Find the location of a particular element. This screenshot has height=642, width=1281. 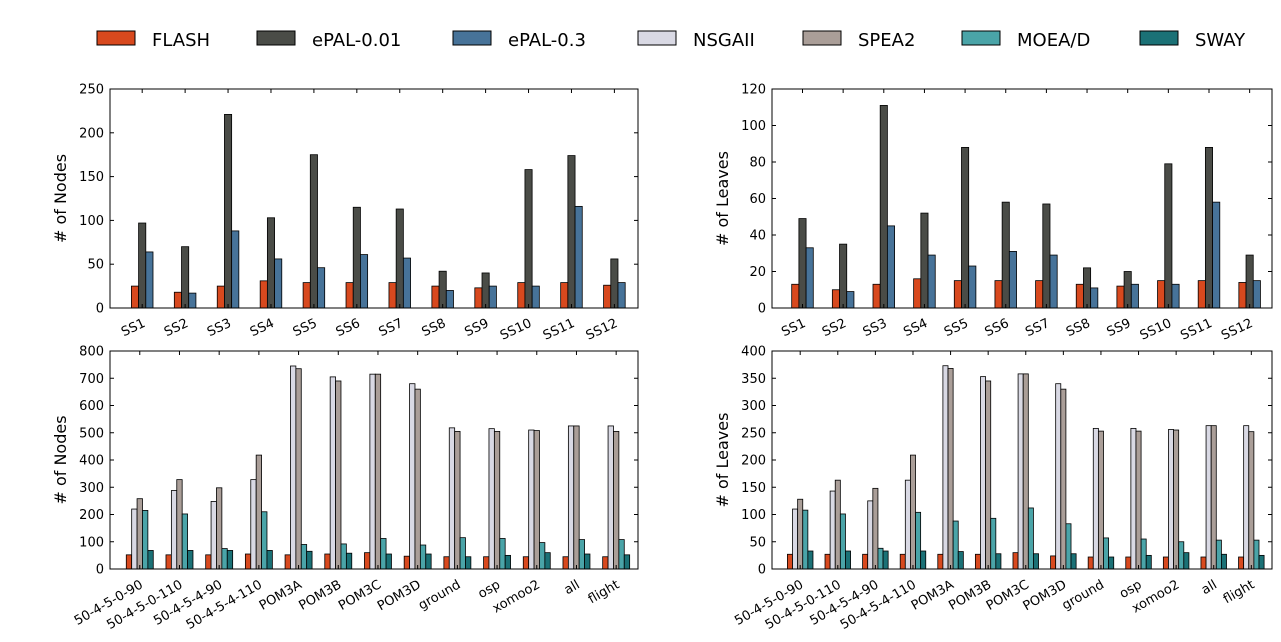

x-tick-label: POM3B is located at coordinates (321, 595).